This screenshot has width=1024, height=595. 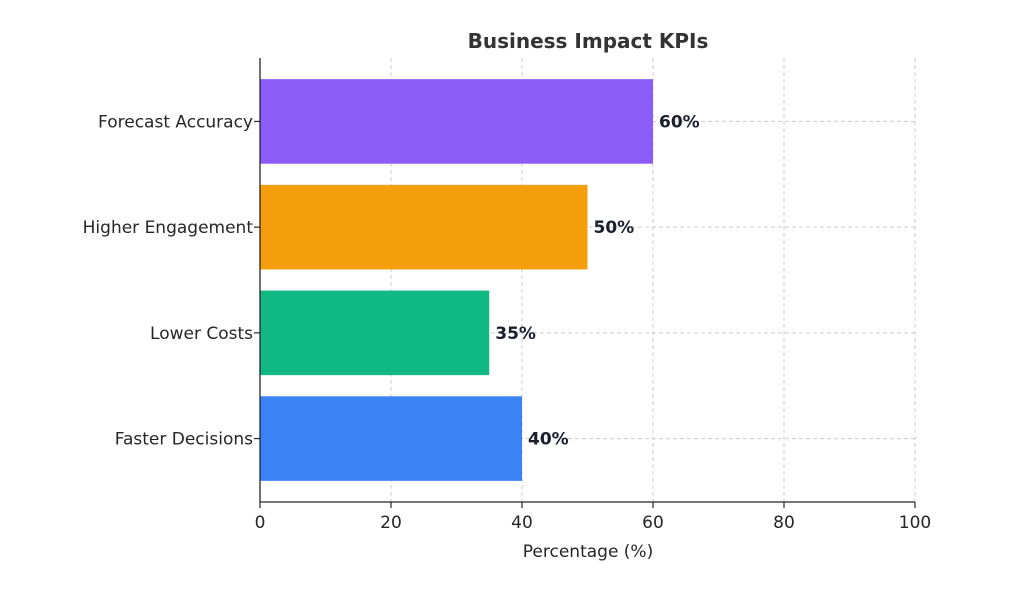 What do you see at coordinates (784, 523) in the screenshot?
I see `x-tick-label-80: 80` at bounding box center [784, 523].